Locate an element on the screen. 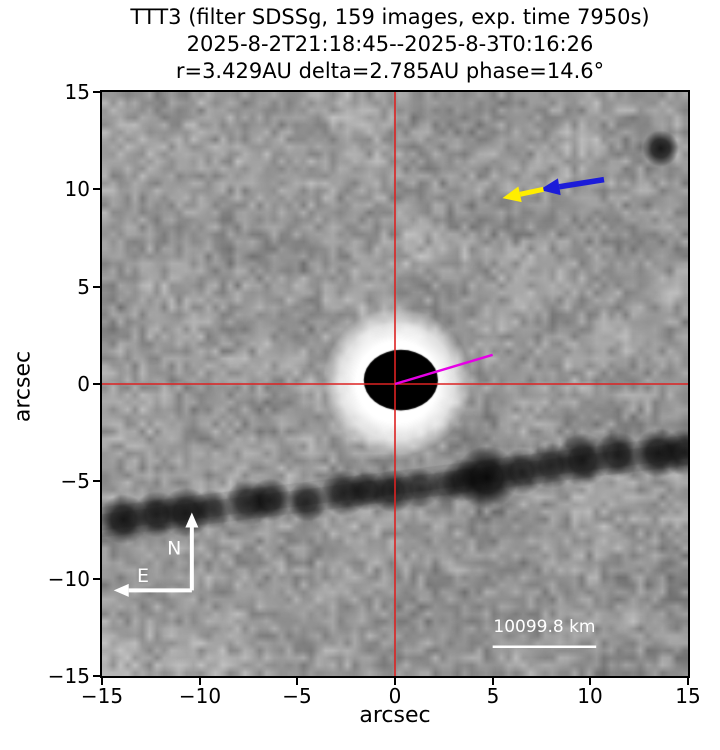 Image resolution: width=720 pixels, height=750 pixels. title-line-3: r=3.429AU delta=2.785AU phase=14.6° is located at coordinates (390, 71).